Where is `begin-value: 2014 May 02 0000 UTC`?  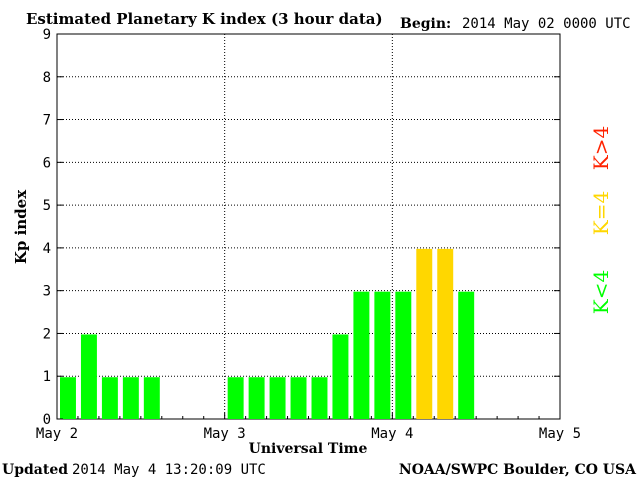 begin-value: 2014 May 02 0000 UTC is located at coordinates (546, 24).